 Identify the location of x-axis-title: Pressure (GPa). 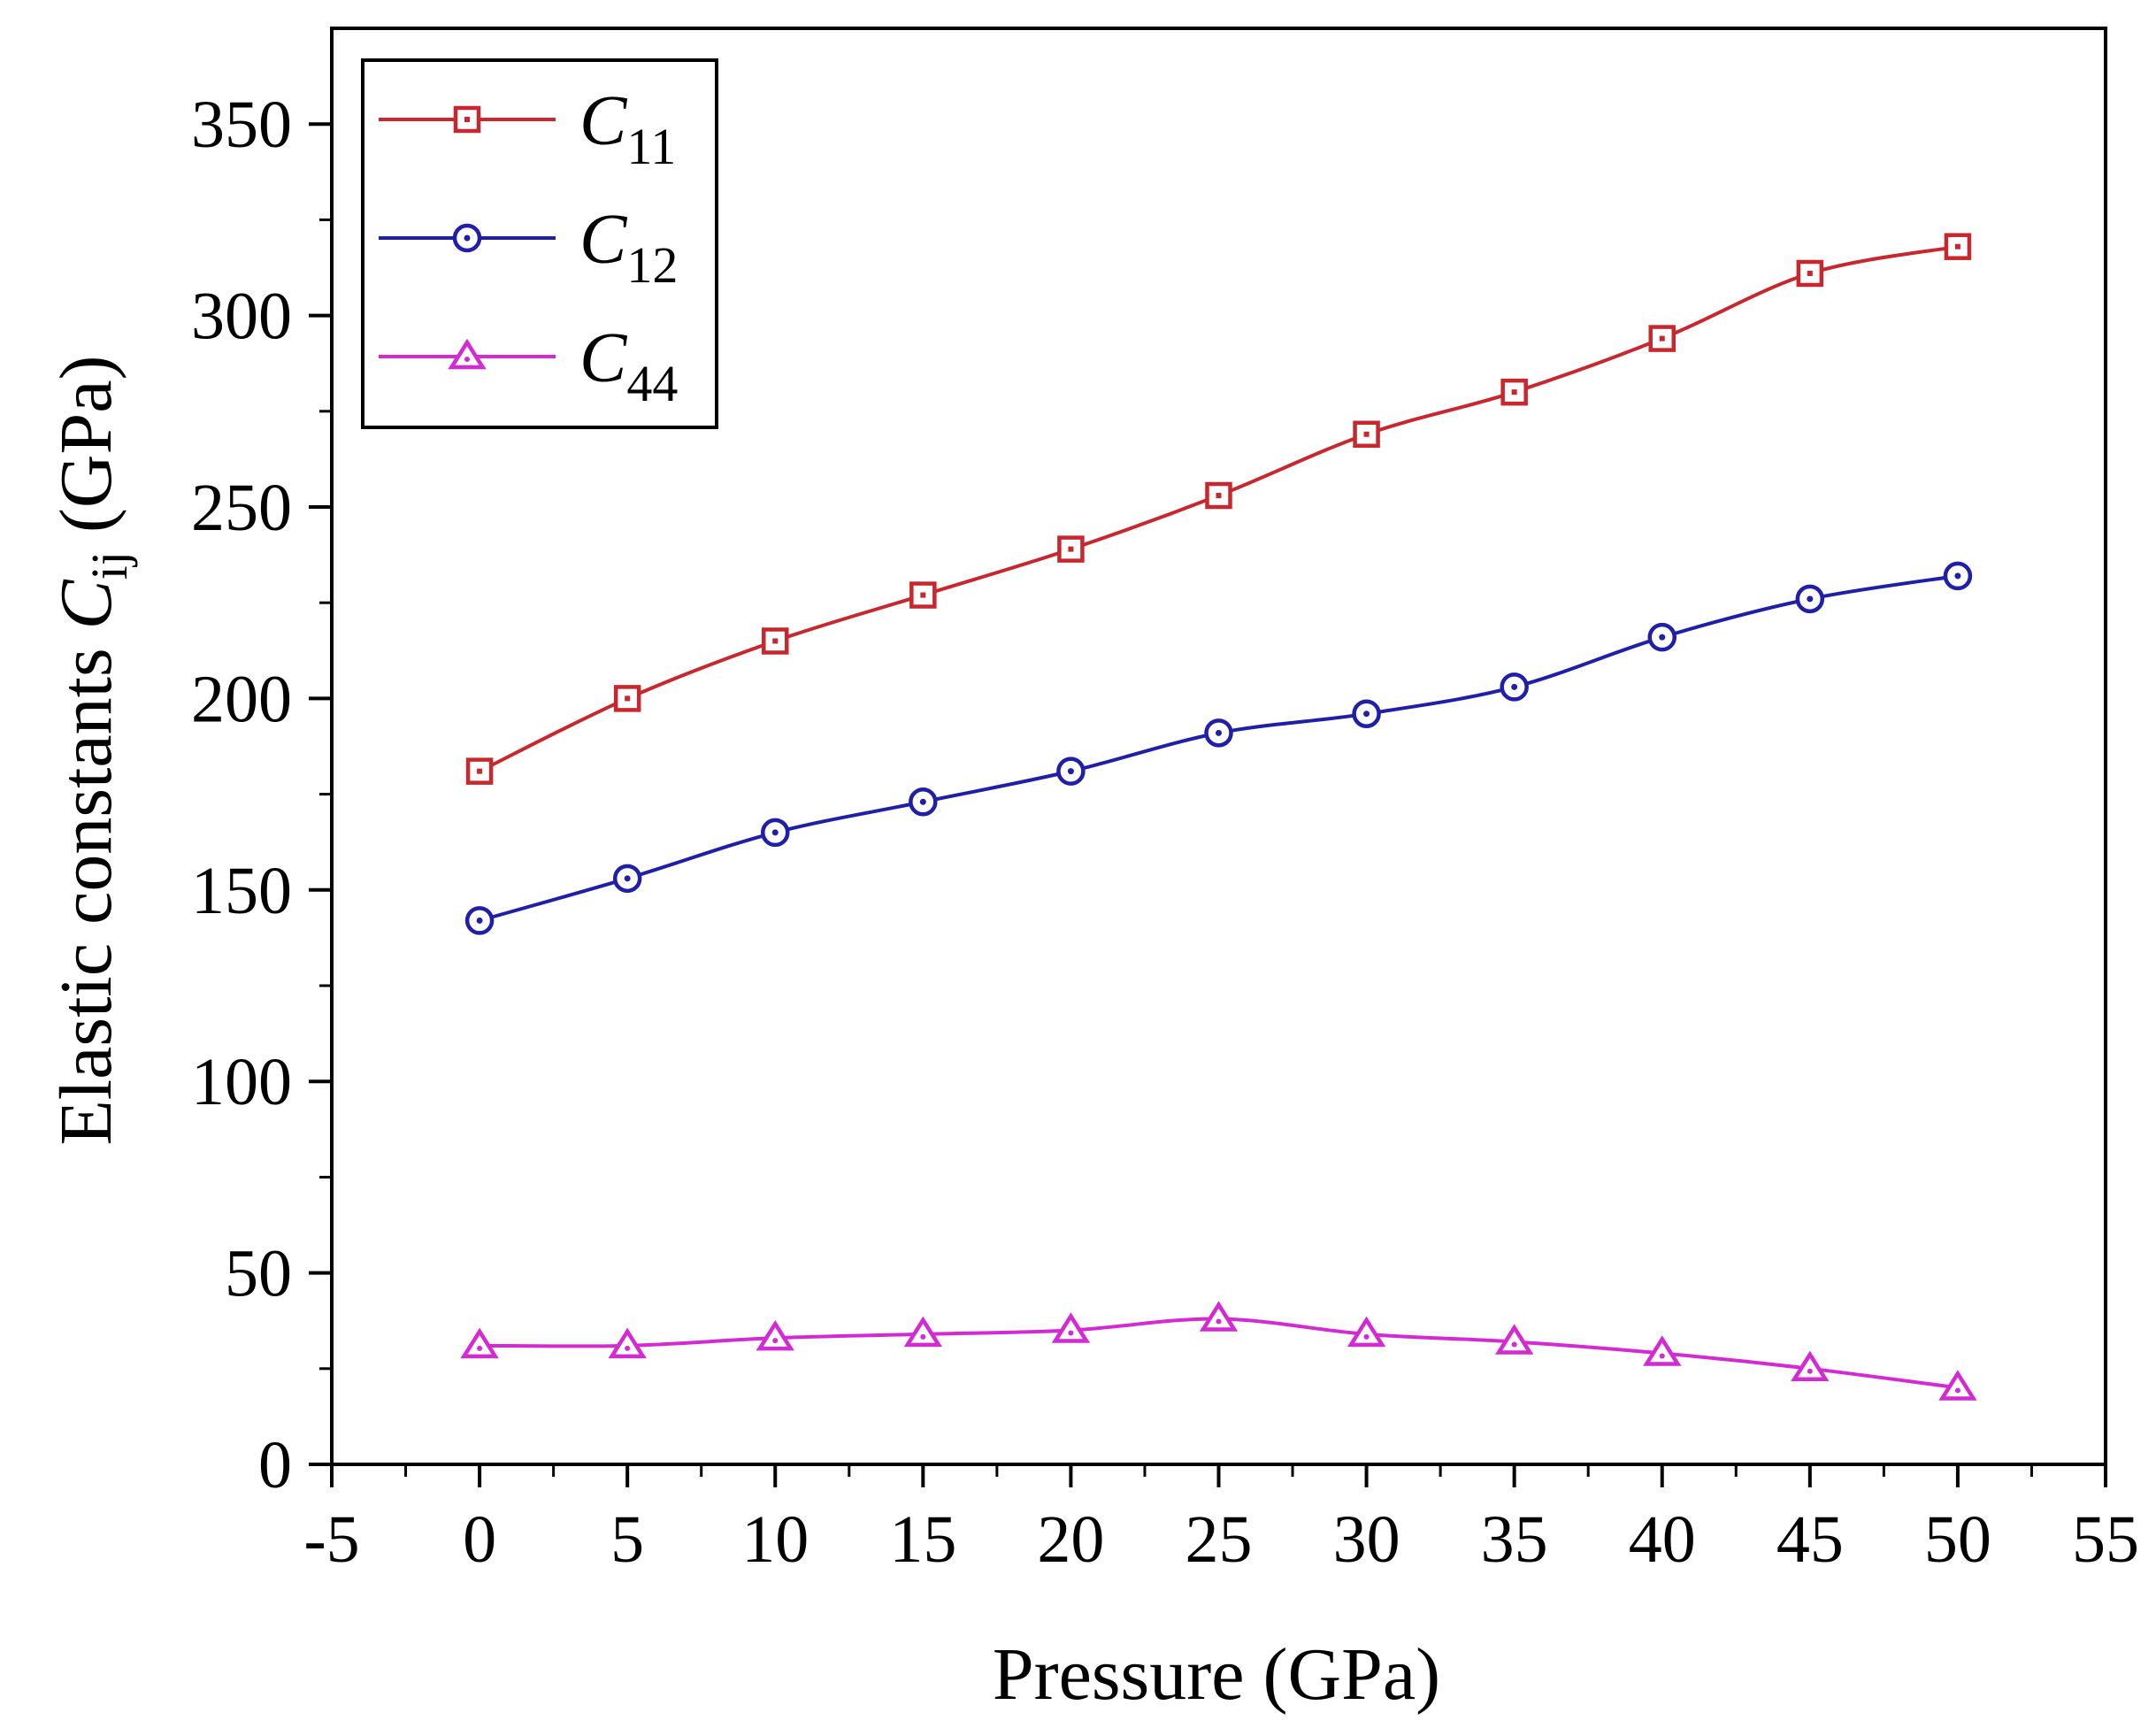
(1216, 1675).